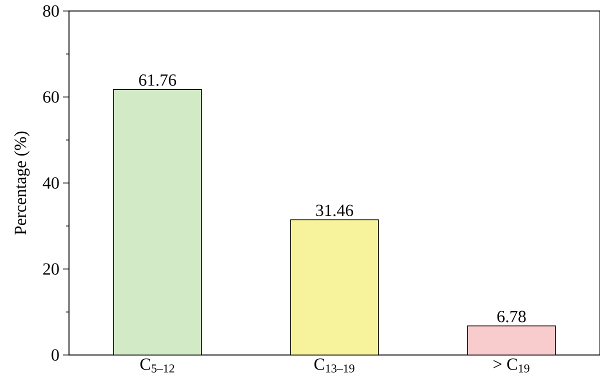 This screenshot has height=389, width=600. Describe the element at coordinates (50, 183) in the screenshot. I see `y-tick-label: 40` at that location.